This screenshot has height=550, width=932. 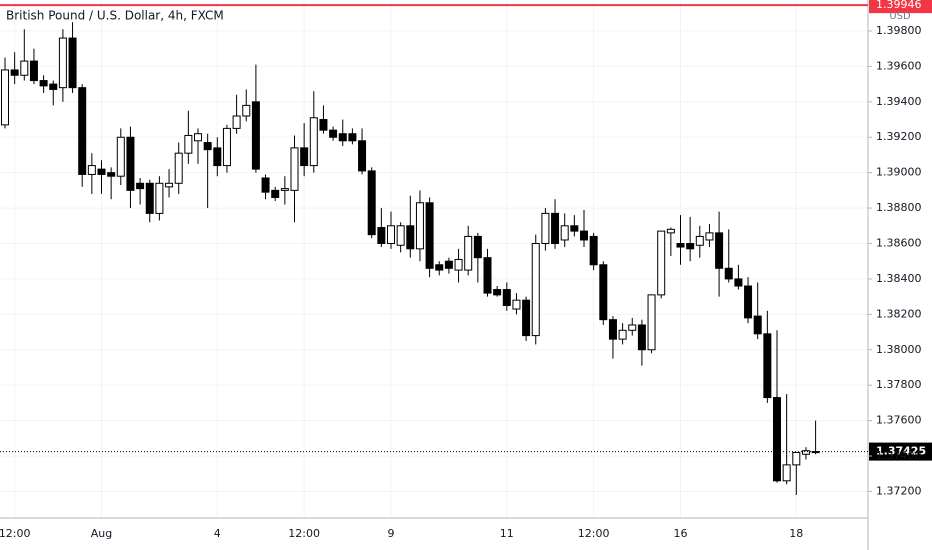 What do you see at coordinates (115, 16) in the screenshot?
I see `chart-title: British Pound / U.S. Dollar, 4h, FXCM` at bounding box center [115, 16].